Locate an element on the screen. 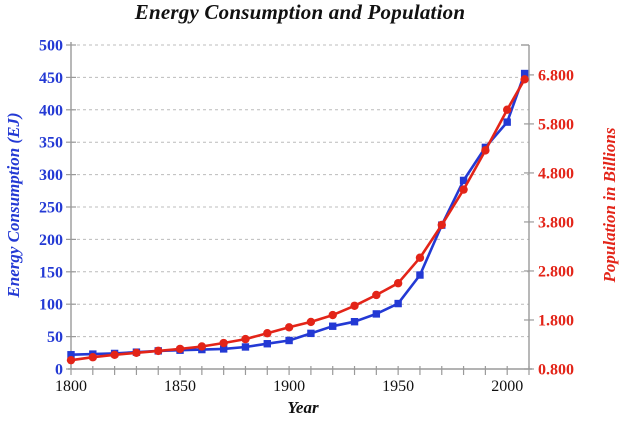  left-y-tick-label: 150 is located at coordinates (51, 272).